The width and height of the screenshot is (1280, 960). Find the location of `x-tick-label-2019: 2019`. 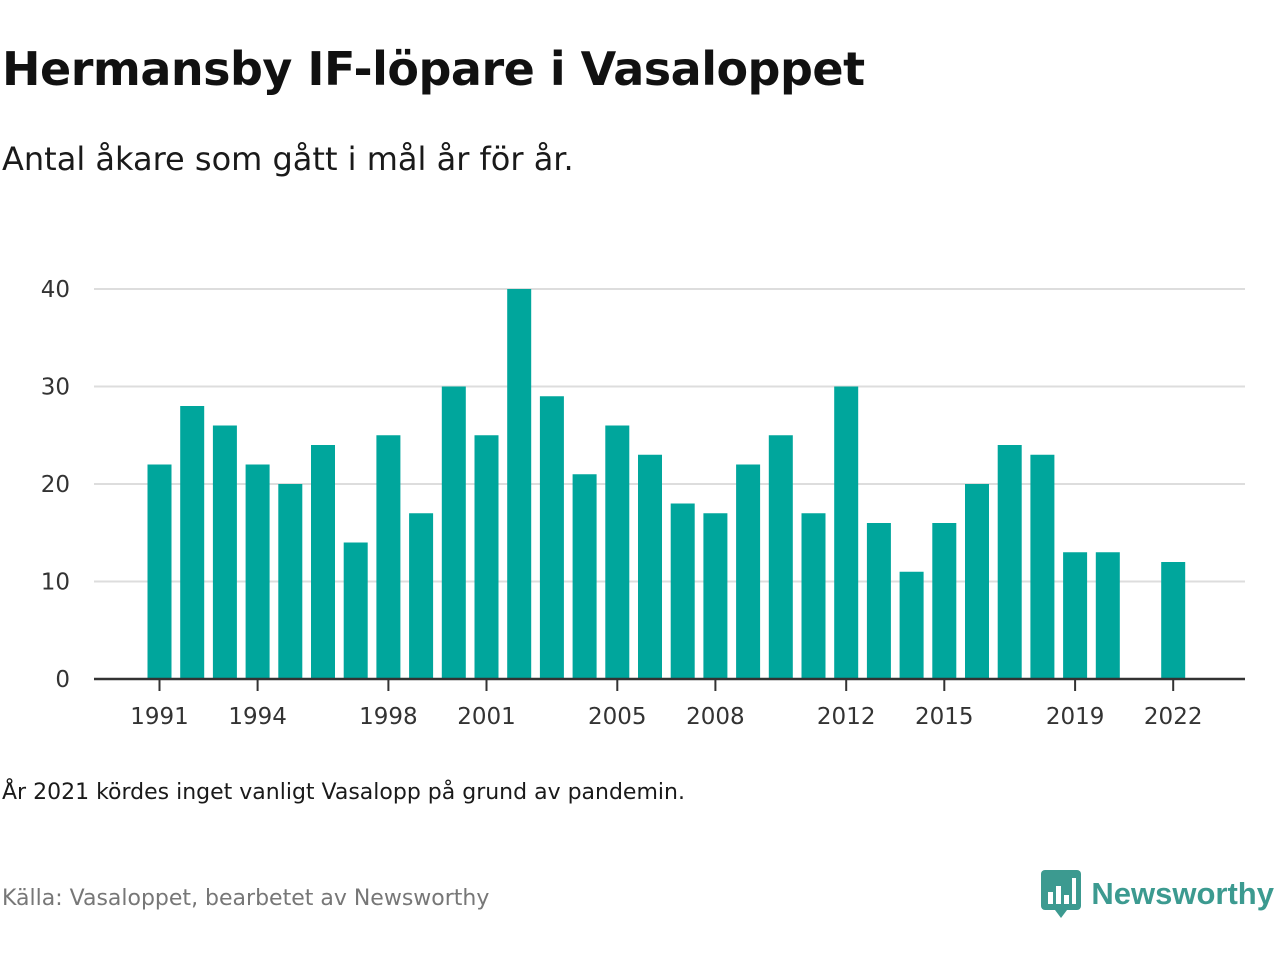

x-tick-label-2019: 2019 is located at coordinates (1075, 717).